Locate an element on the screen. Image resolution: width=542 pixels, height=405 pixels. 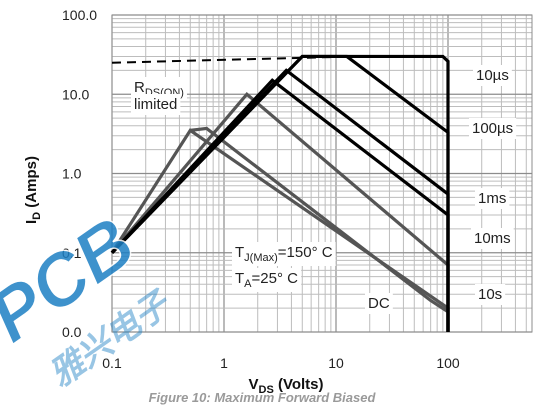
rds-label-line2: limited is located at coordinates (156, 104).